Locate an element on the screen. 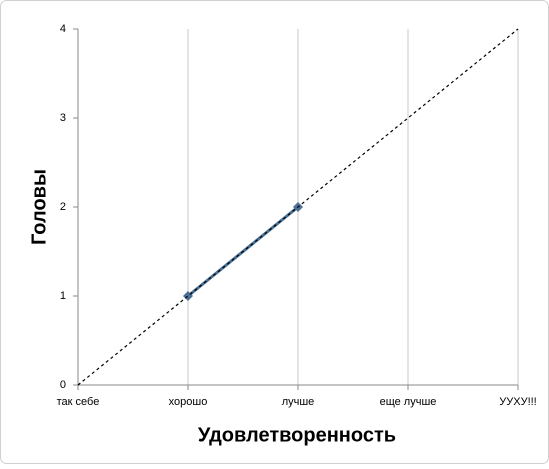 This screenshot has height=469, width=549. y-tick-label: 2 is located at coordinates (63, 207).